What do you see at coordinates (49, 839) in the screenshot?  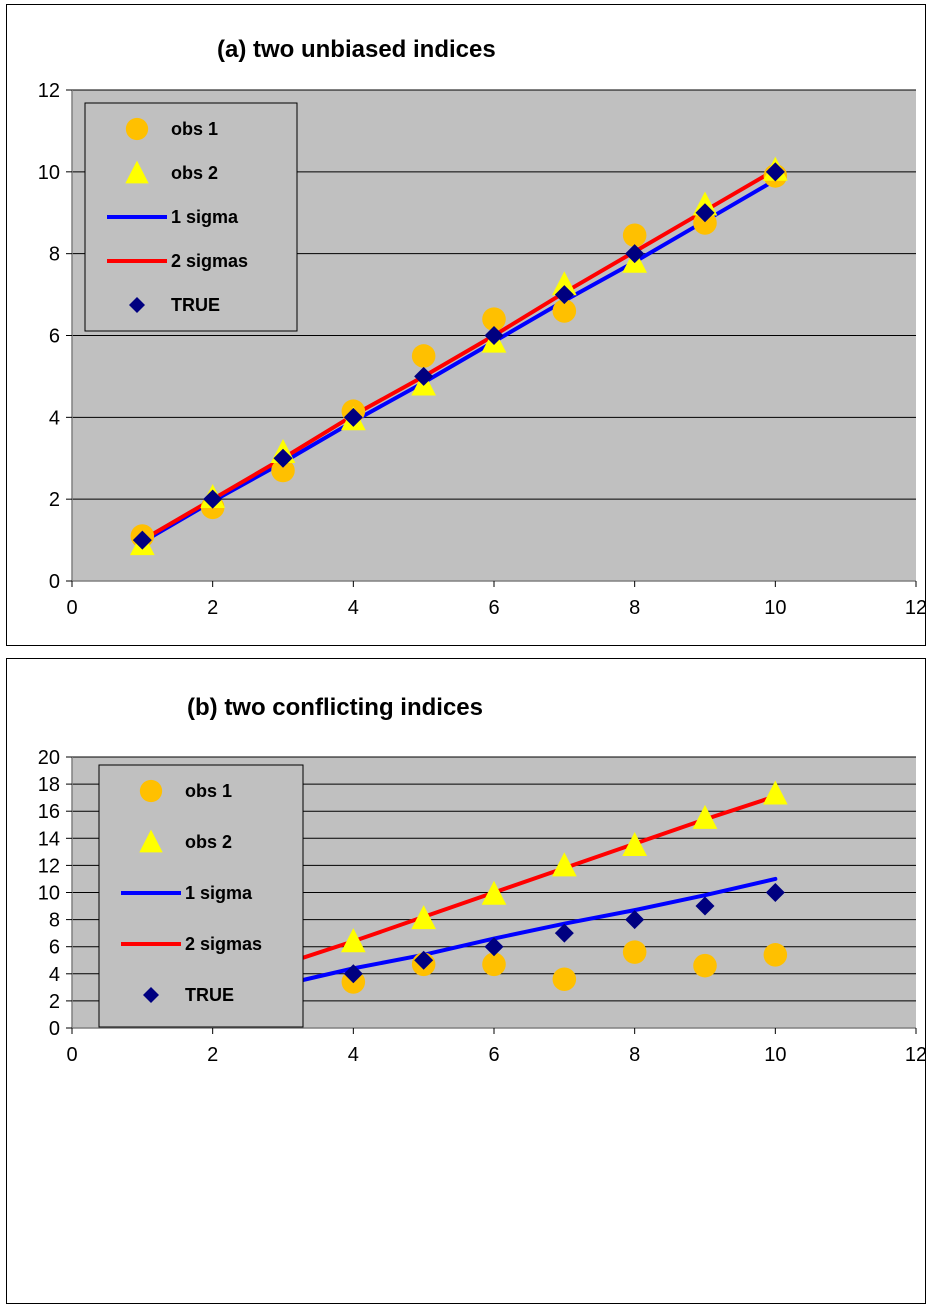 I see `y-tick-label: 14` at bounding box center [49, 839].